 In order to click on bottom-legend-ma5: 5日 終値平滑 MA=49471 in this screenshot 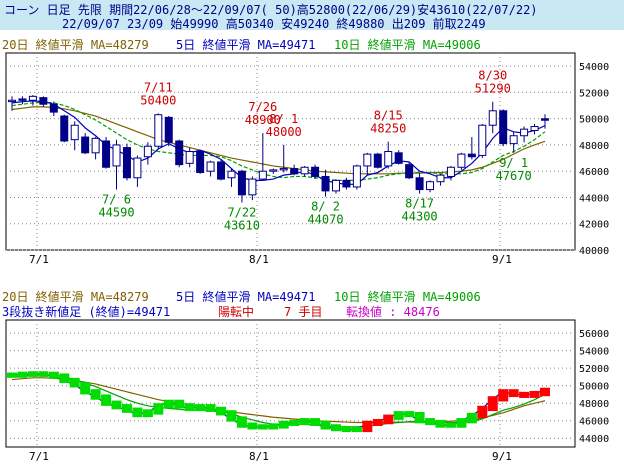, I will do `click(246, 297)`.